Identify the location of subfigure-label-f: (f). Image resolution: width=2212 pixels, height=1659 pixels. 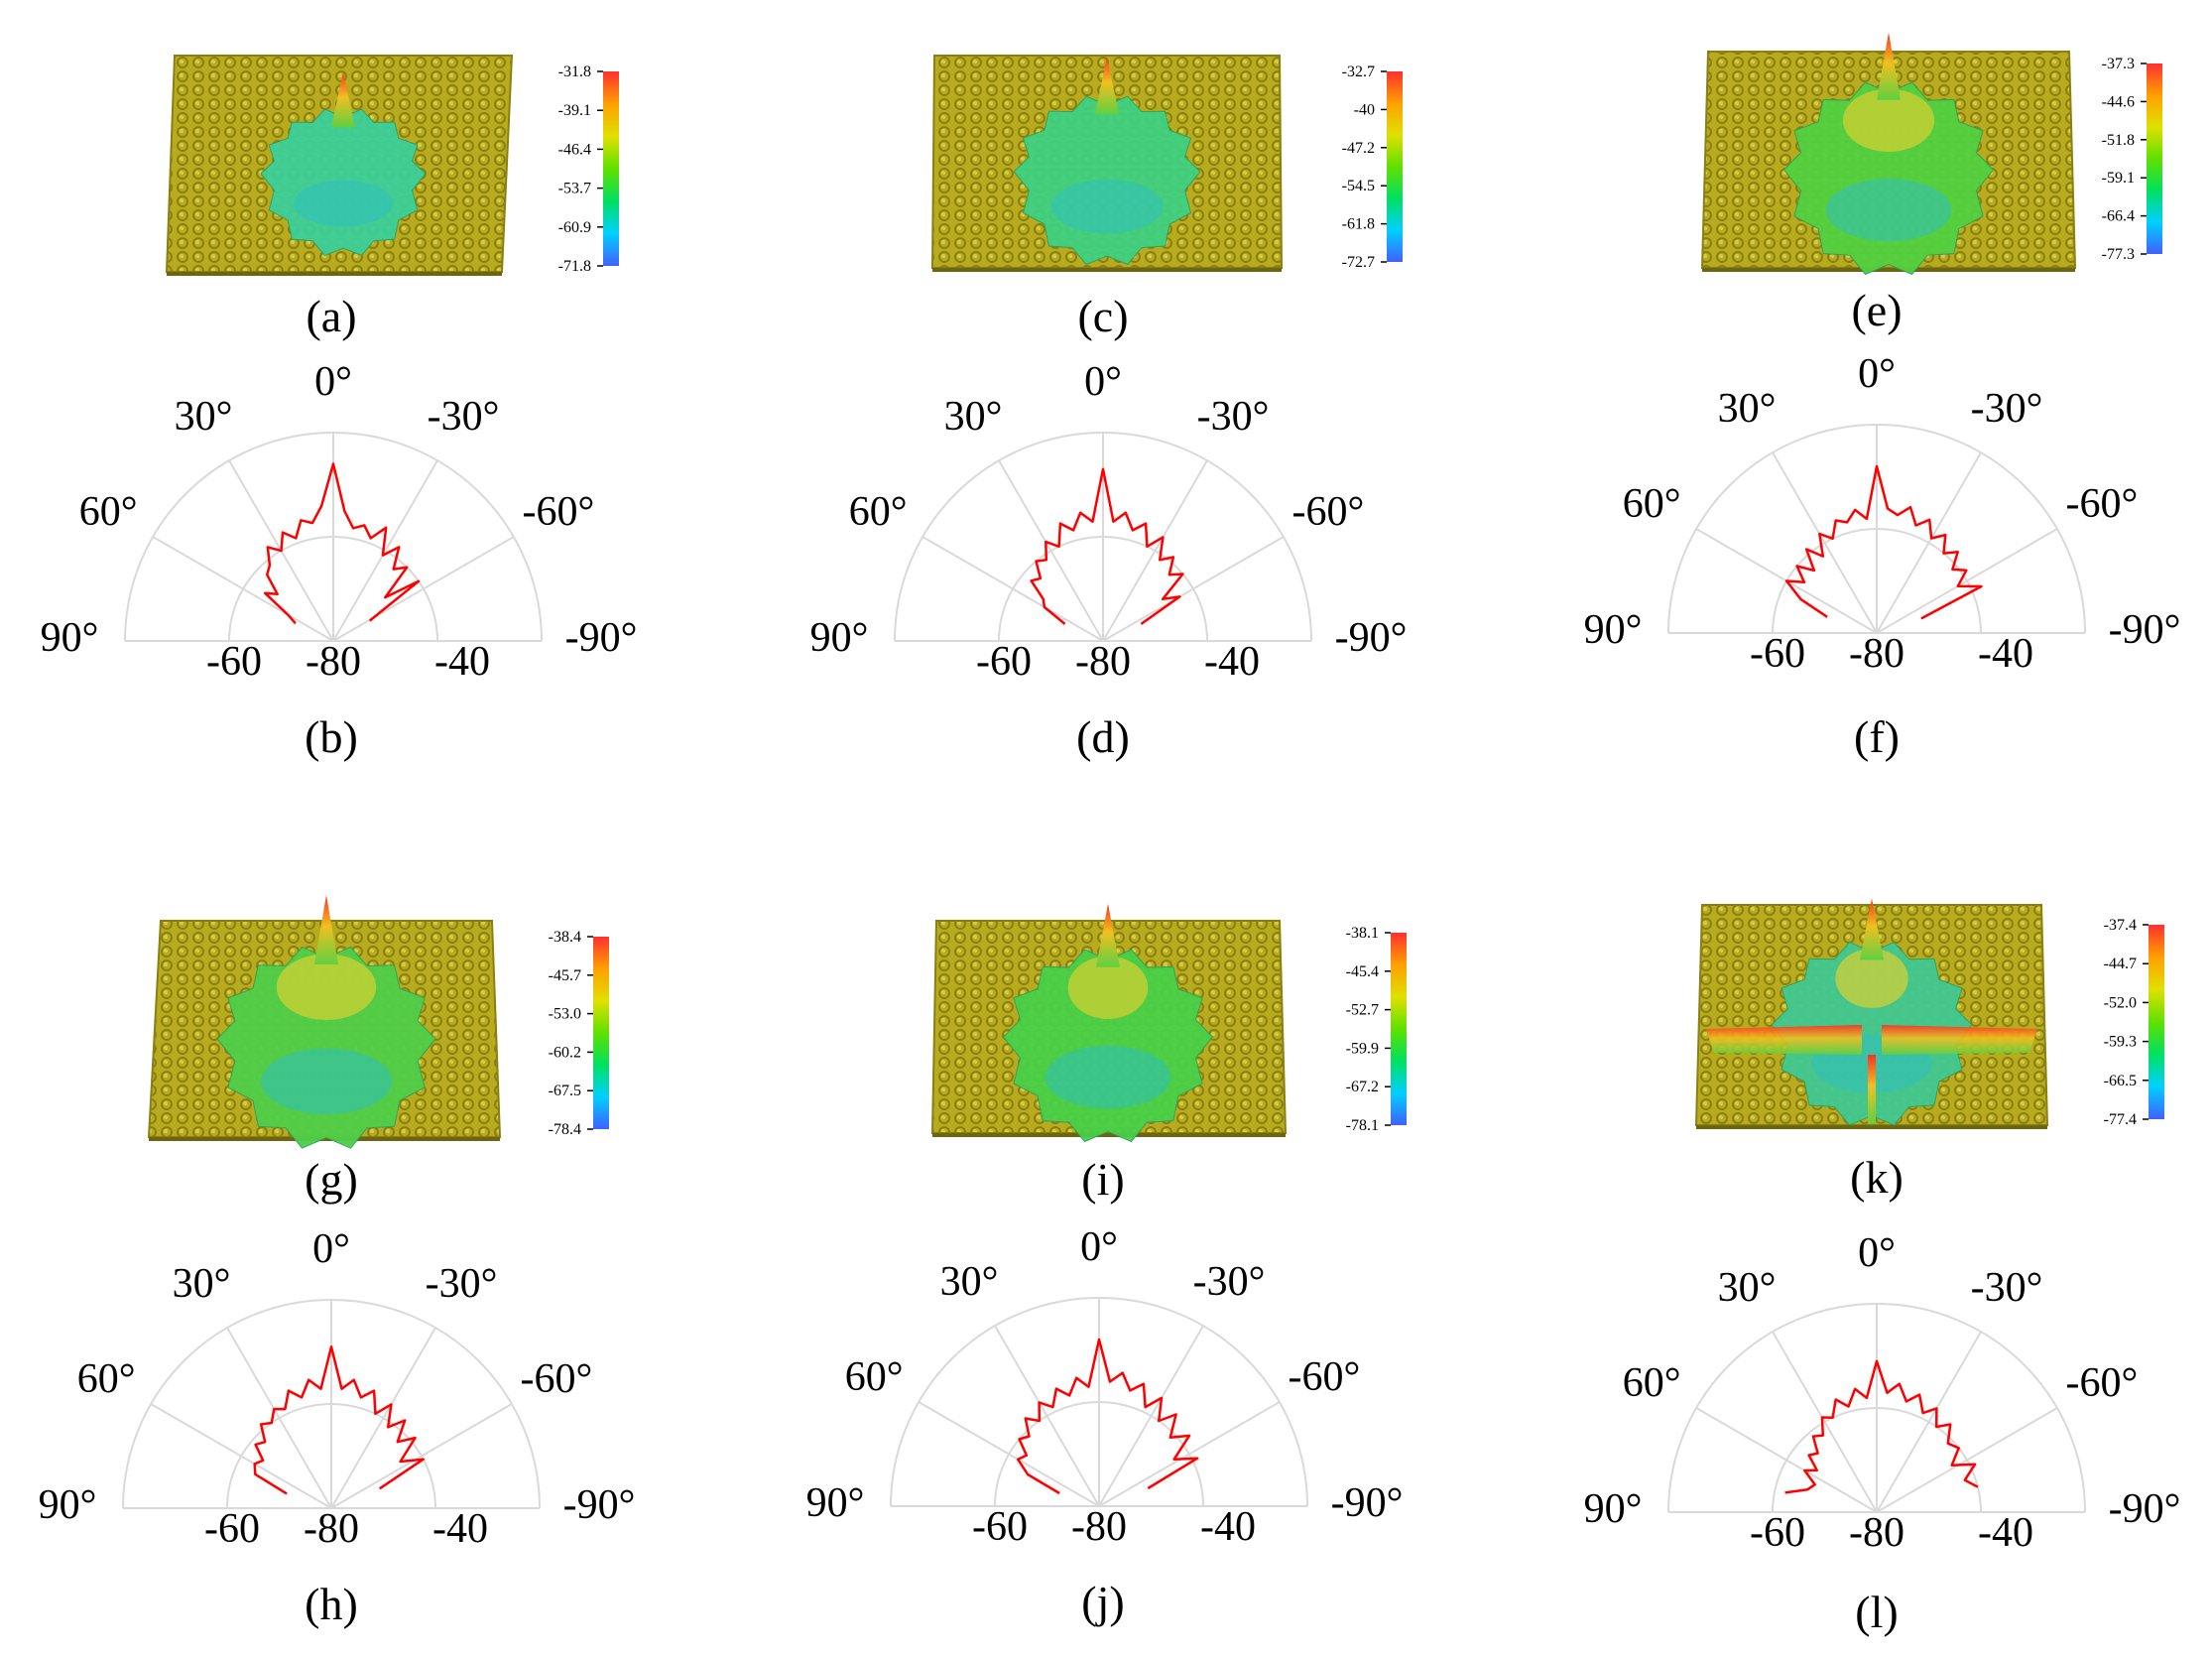
(1877, 737).